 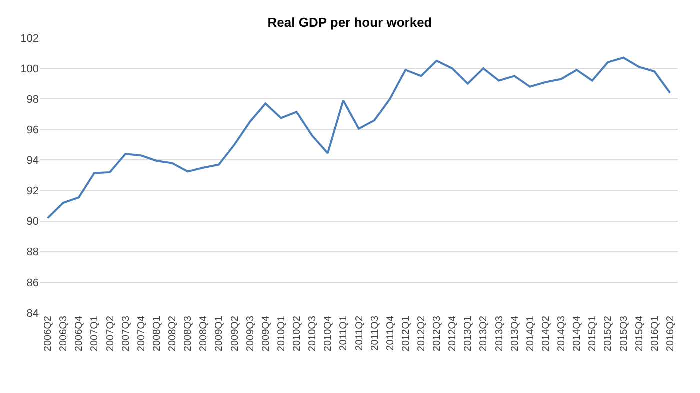 What do you see at coordinates (32, 161) in the screenshot?
I see `y-tick-label: 94` at bounding box center [32, 161].